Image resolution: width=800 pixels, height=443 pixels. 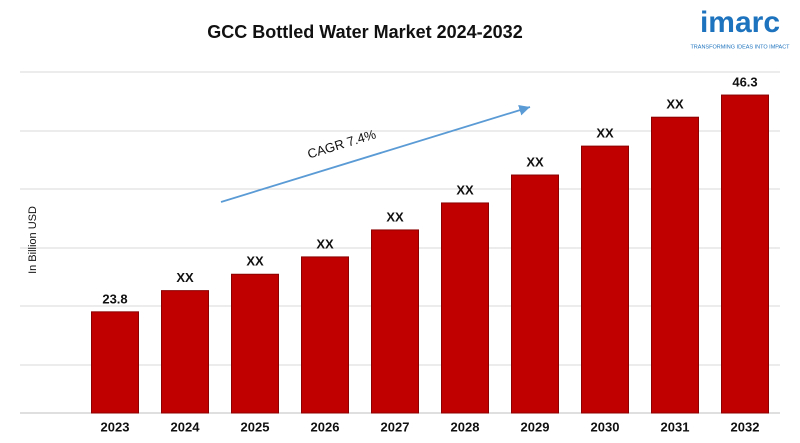 I want to click on x-tick-label: 2031, so click(x=675, y=426).